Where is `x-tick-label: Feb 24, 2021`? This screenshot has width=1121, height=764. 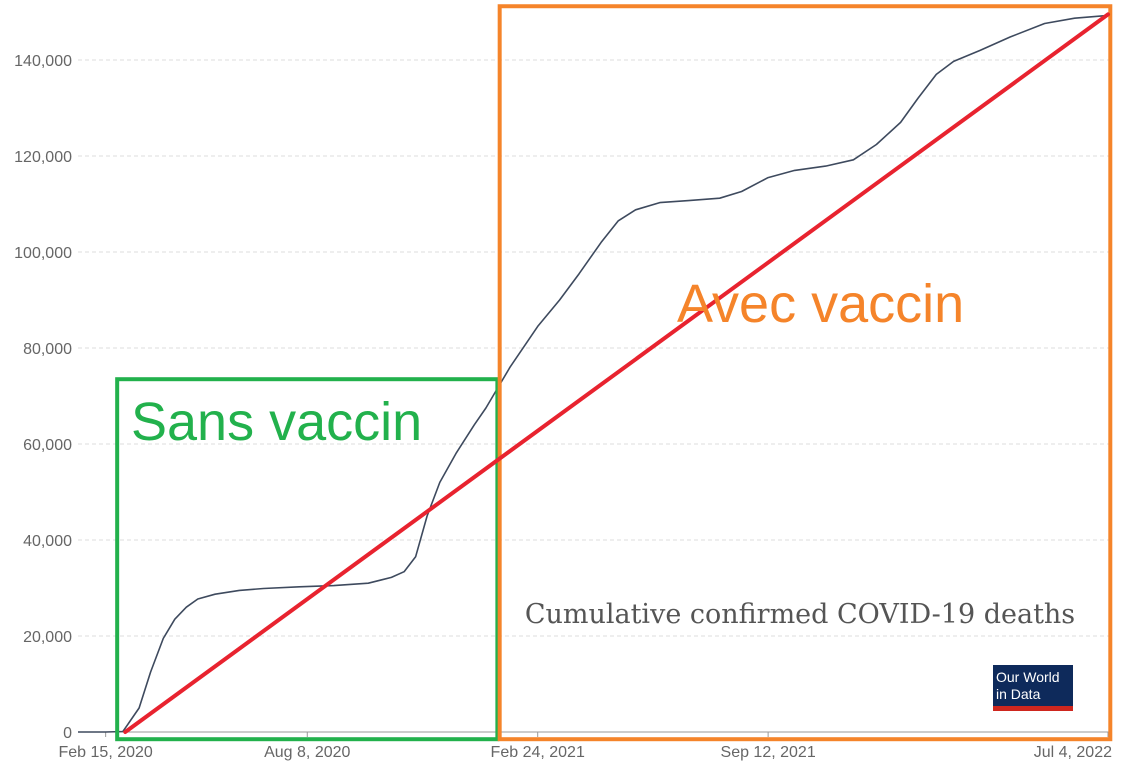
x-tick-label: Feb 24, 2021 is located at coordinates (538, 752).